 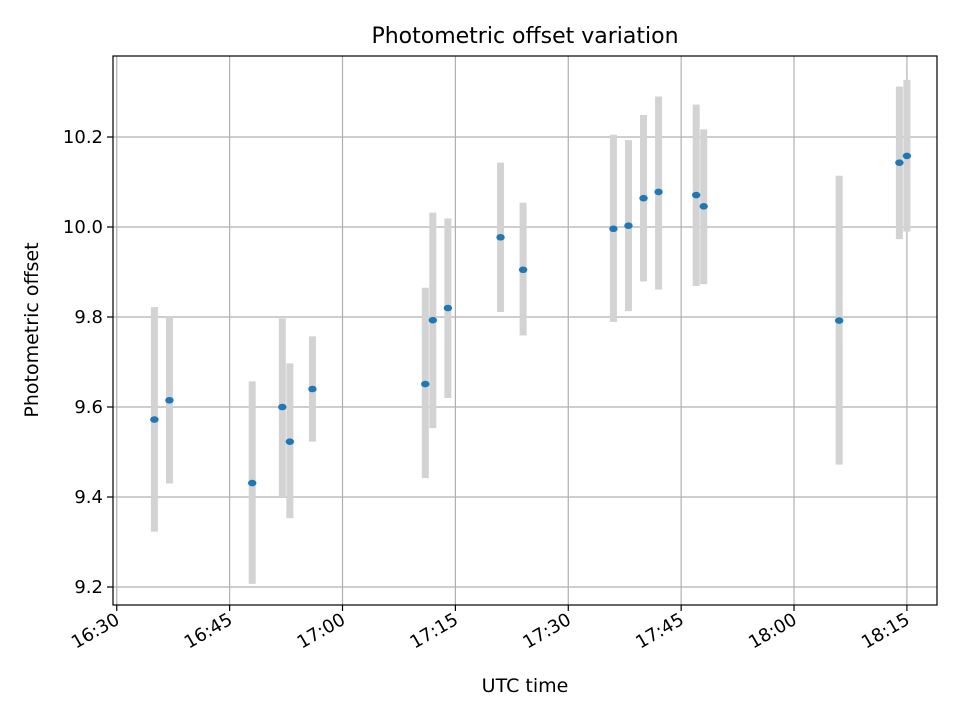 What do you see at coordinates (88, 317) in the screenshot?
I see `y-tick-label: 9.8` at bounding box center [88, 317].